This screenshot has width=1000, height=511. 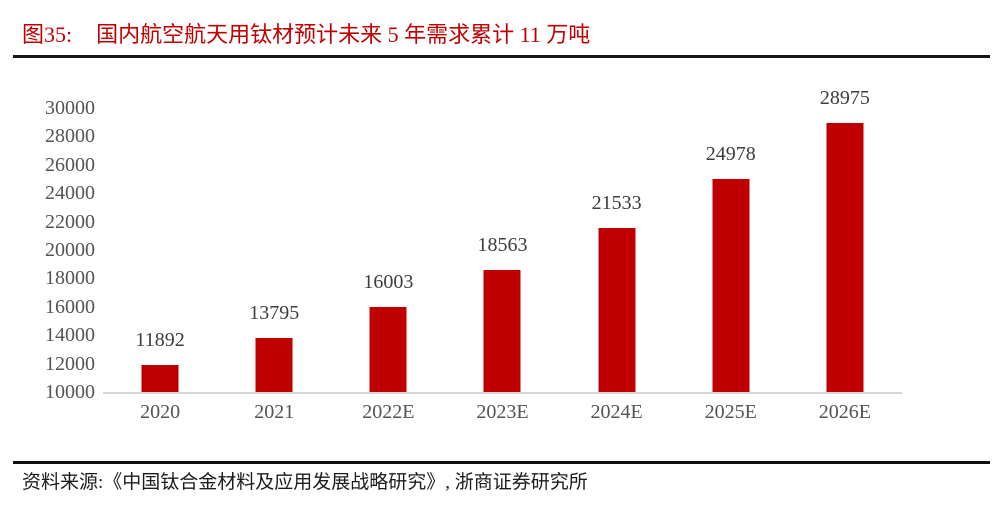 I want to click on bar-slot: 28975, so click(x=845, y=239).